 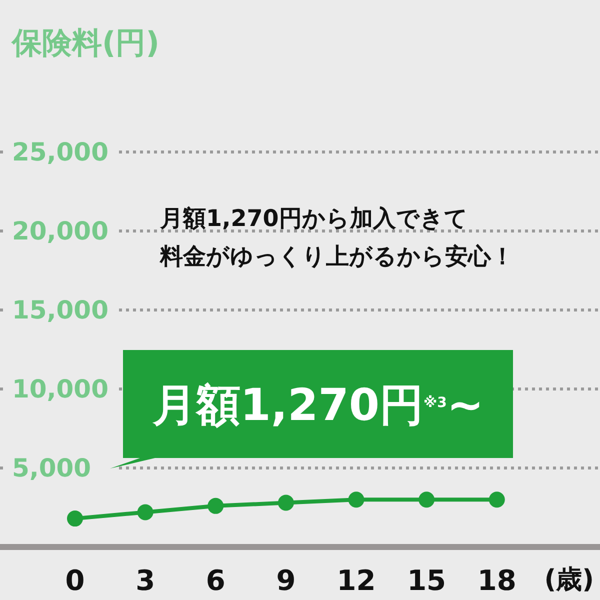 I want to click on annotation: 月額1,270円から加入できて, so click(x=313, y=219).